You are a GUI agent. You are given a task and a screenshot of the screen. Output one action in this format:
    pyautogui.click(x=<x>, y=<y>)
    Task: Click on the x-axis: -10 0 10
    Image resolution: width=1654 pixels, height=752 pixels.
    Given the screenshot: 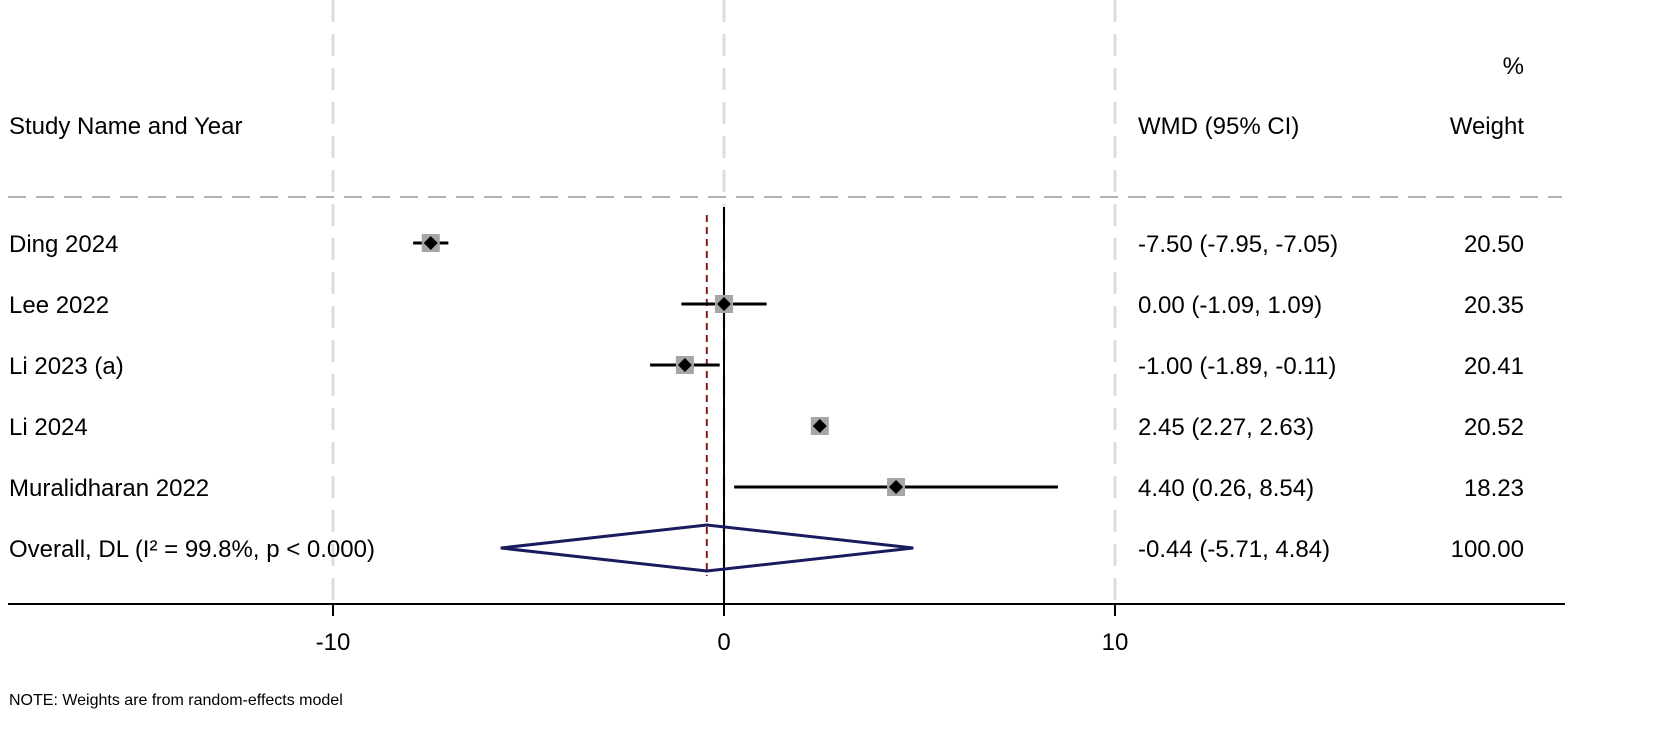 What is the action you would take?
    pyautogui.click(x=786, y=629)
    